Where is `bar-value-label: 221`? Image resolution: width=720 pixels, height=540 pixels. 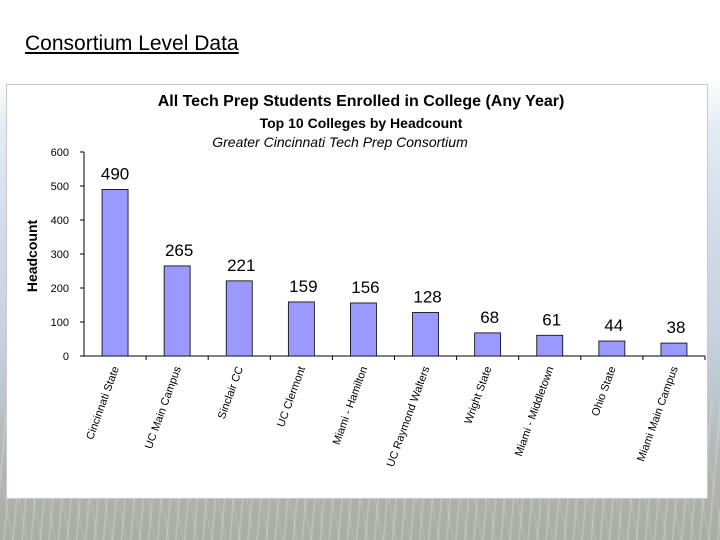 bar-value-label: 221 is located at coordinates (241, 265).